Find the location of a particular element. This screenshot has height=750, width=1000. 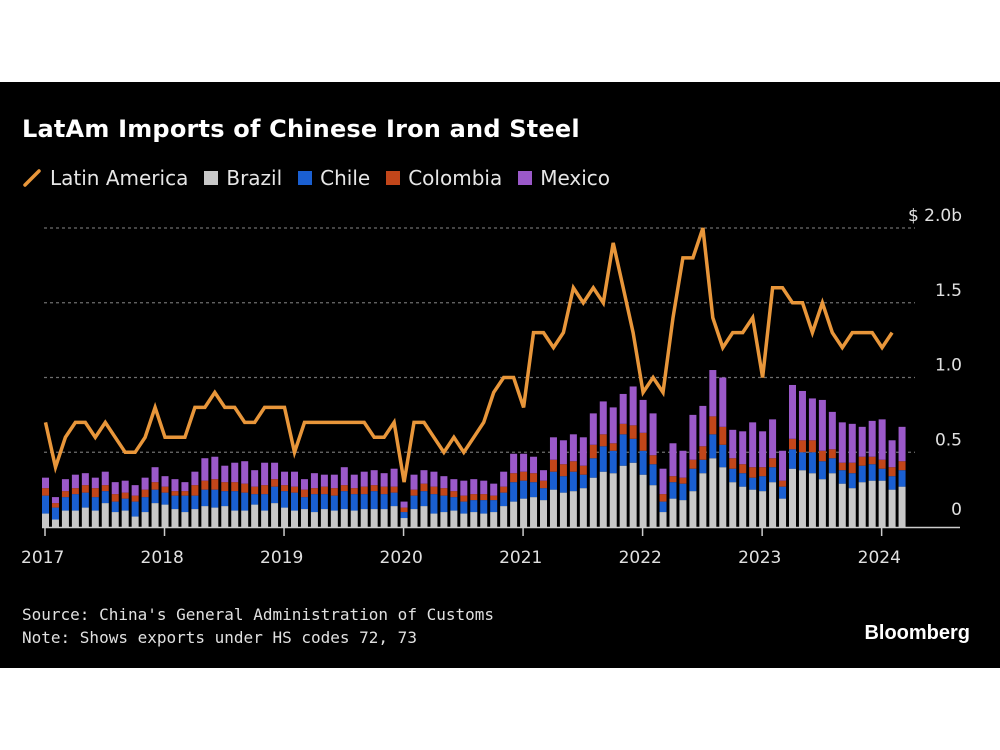

x-tick-label: 2018 is located at coordinates (162, 558).